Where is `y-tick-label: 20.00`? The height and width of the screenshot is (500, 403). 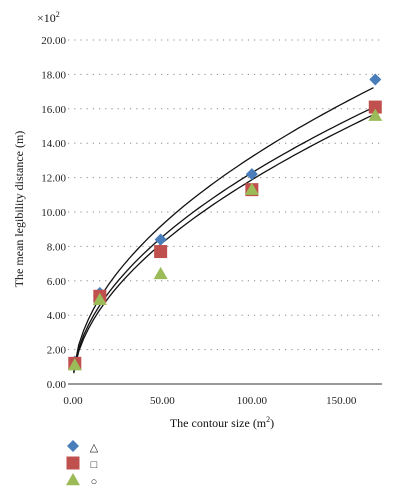
y-tick-label: 20.00 is located at coordinates (53, 41).